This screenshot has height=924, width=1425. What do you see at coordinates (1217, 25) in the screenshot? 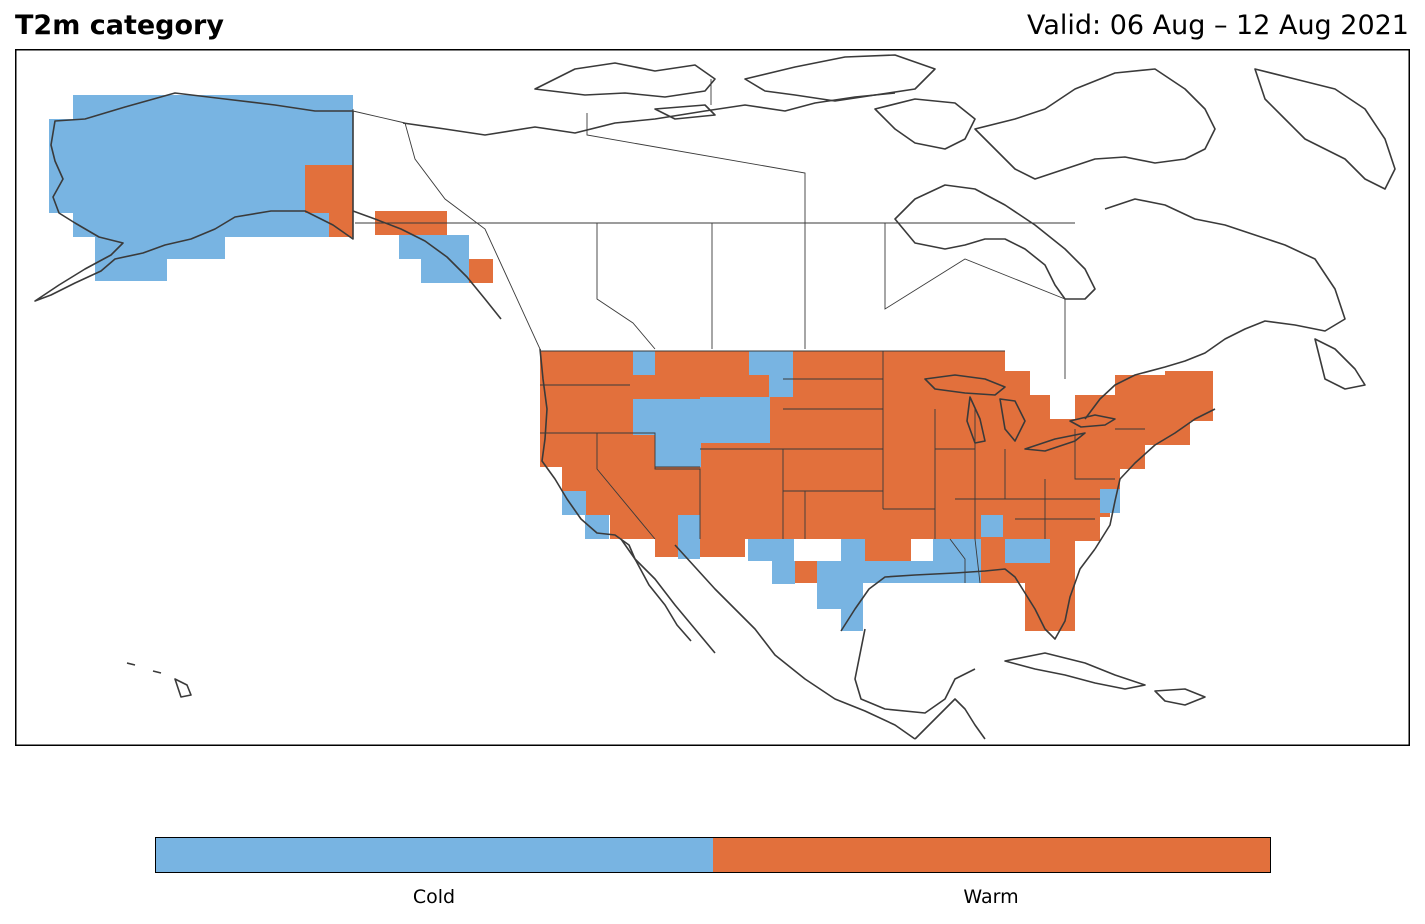
I see `valid-period: Valid: 06 Aug – 12 Aug 2021` at bounding box center [1217, 25].